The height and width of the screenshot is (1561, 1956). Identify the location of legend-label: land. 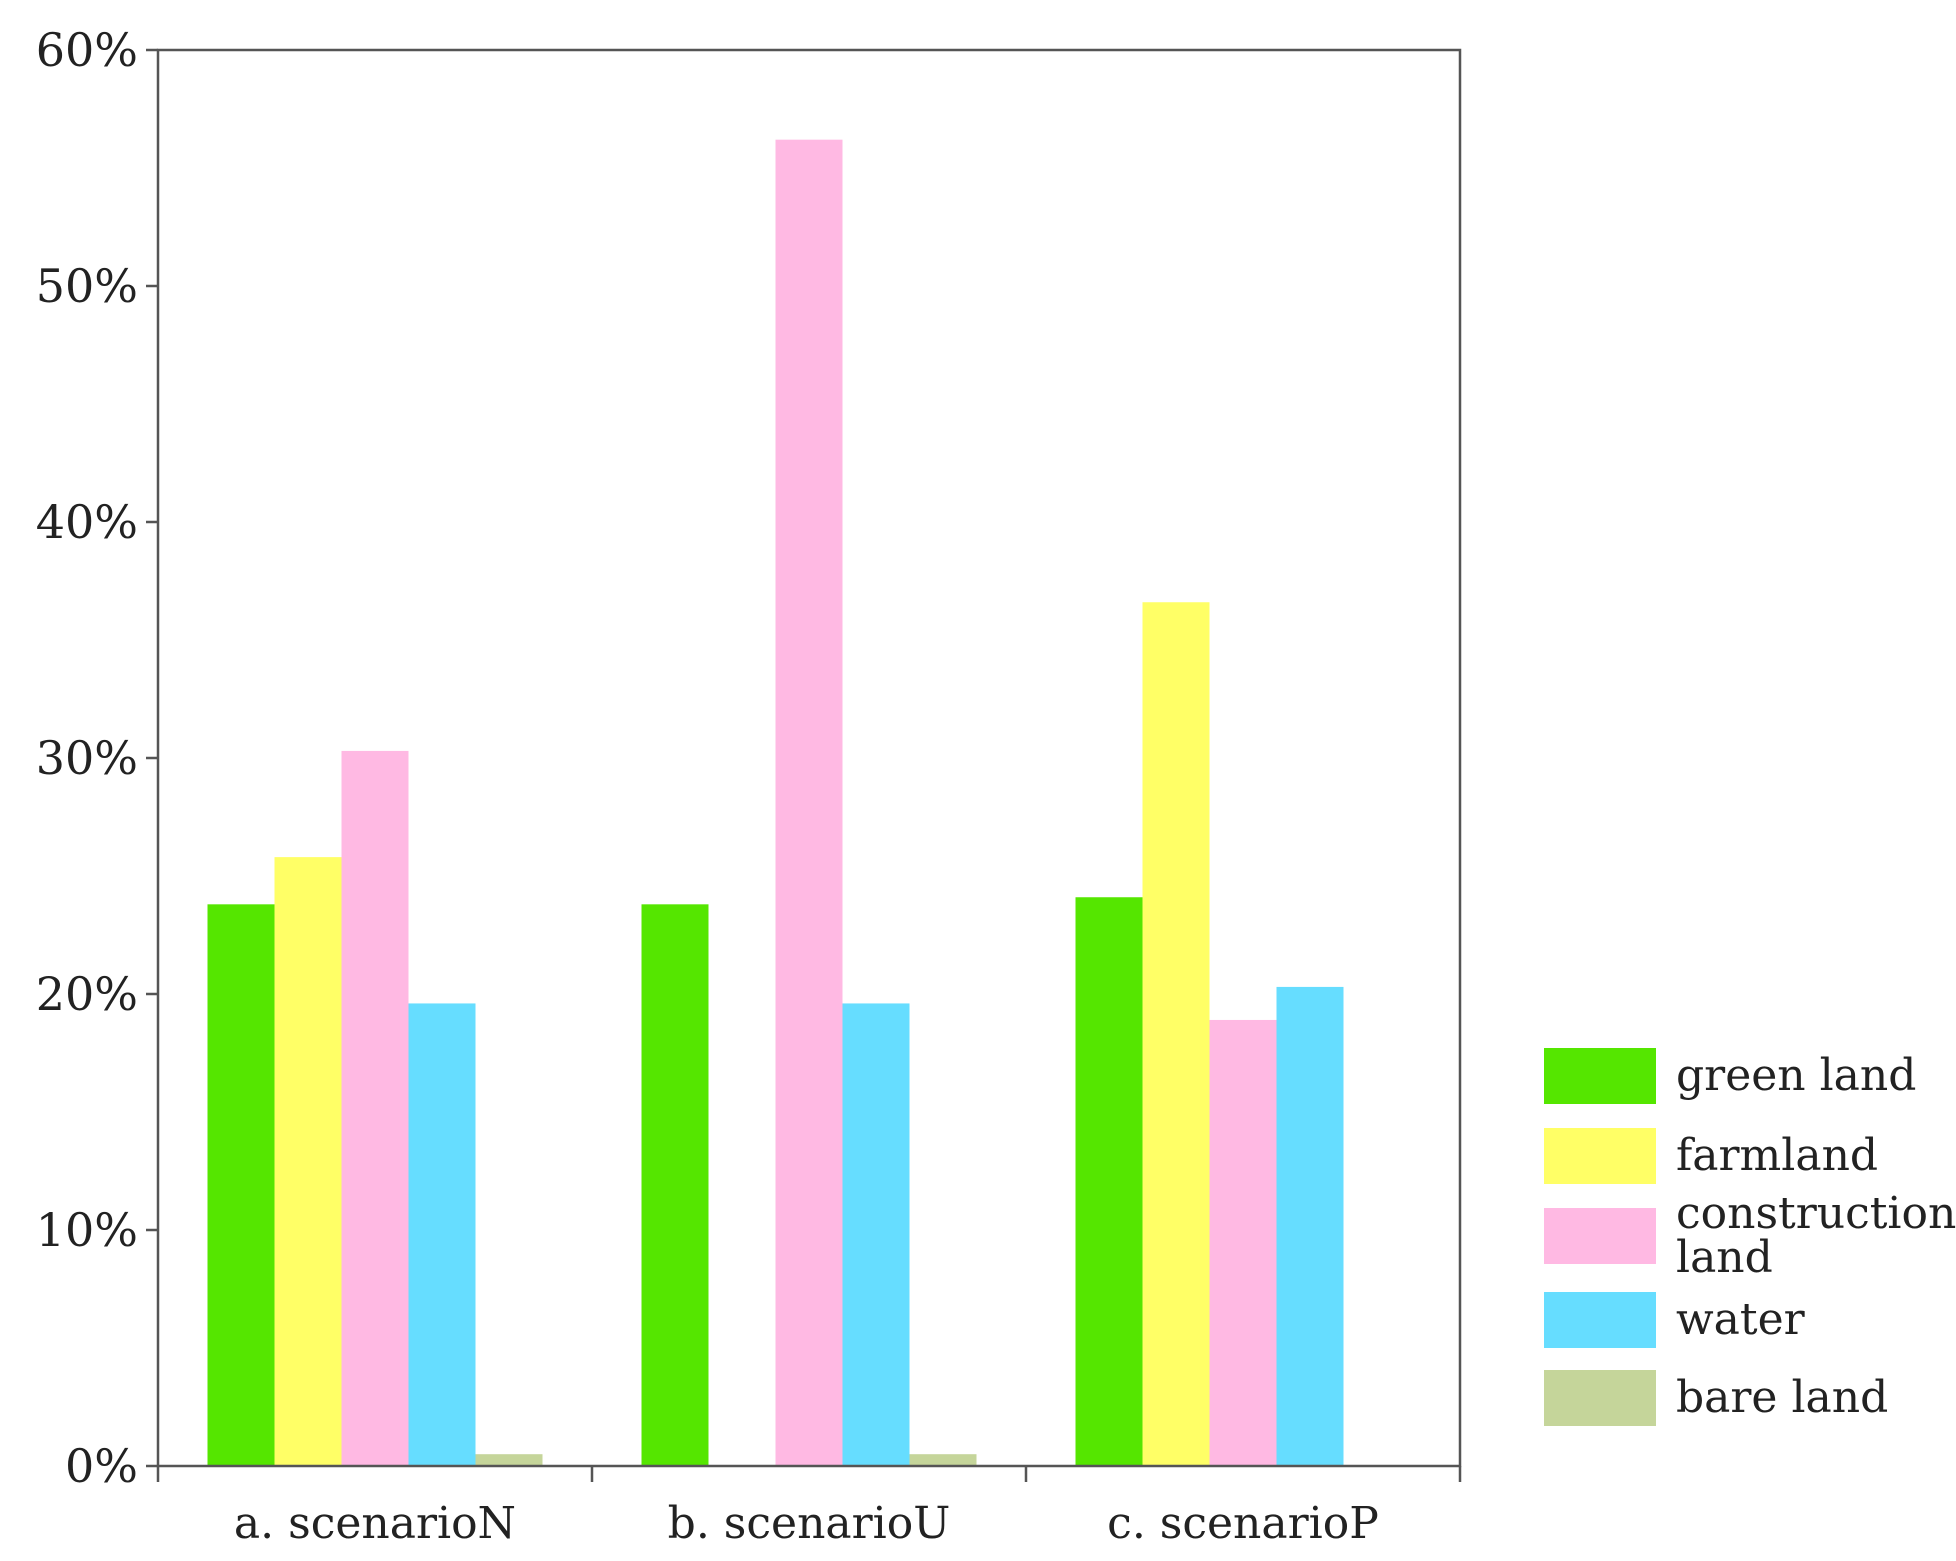
(1724, 1257).